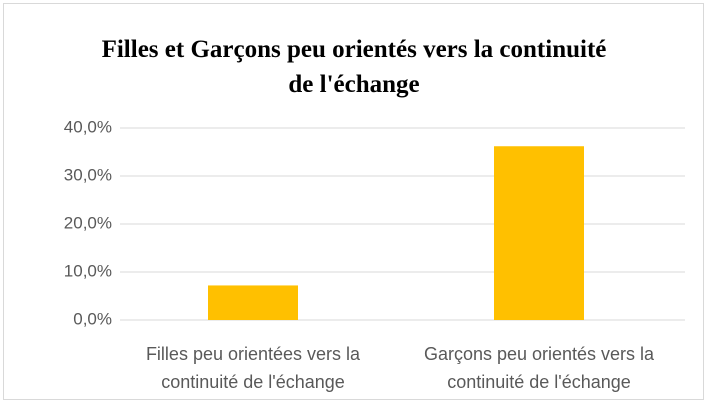  I want to click on y-tick-label: 40,0%, so click(88, 126).